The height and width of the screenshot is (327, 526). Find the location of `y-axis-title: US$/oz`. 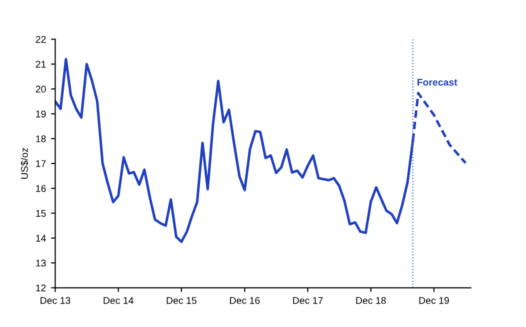

y-axis-title: US$/oz is located at coordinates (24, 163).